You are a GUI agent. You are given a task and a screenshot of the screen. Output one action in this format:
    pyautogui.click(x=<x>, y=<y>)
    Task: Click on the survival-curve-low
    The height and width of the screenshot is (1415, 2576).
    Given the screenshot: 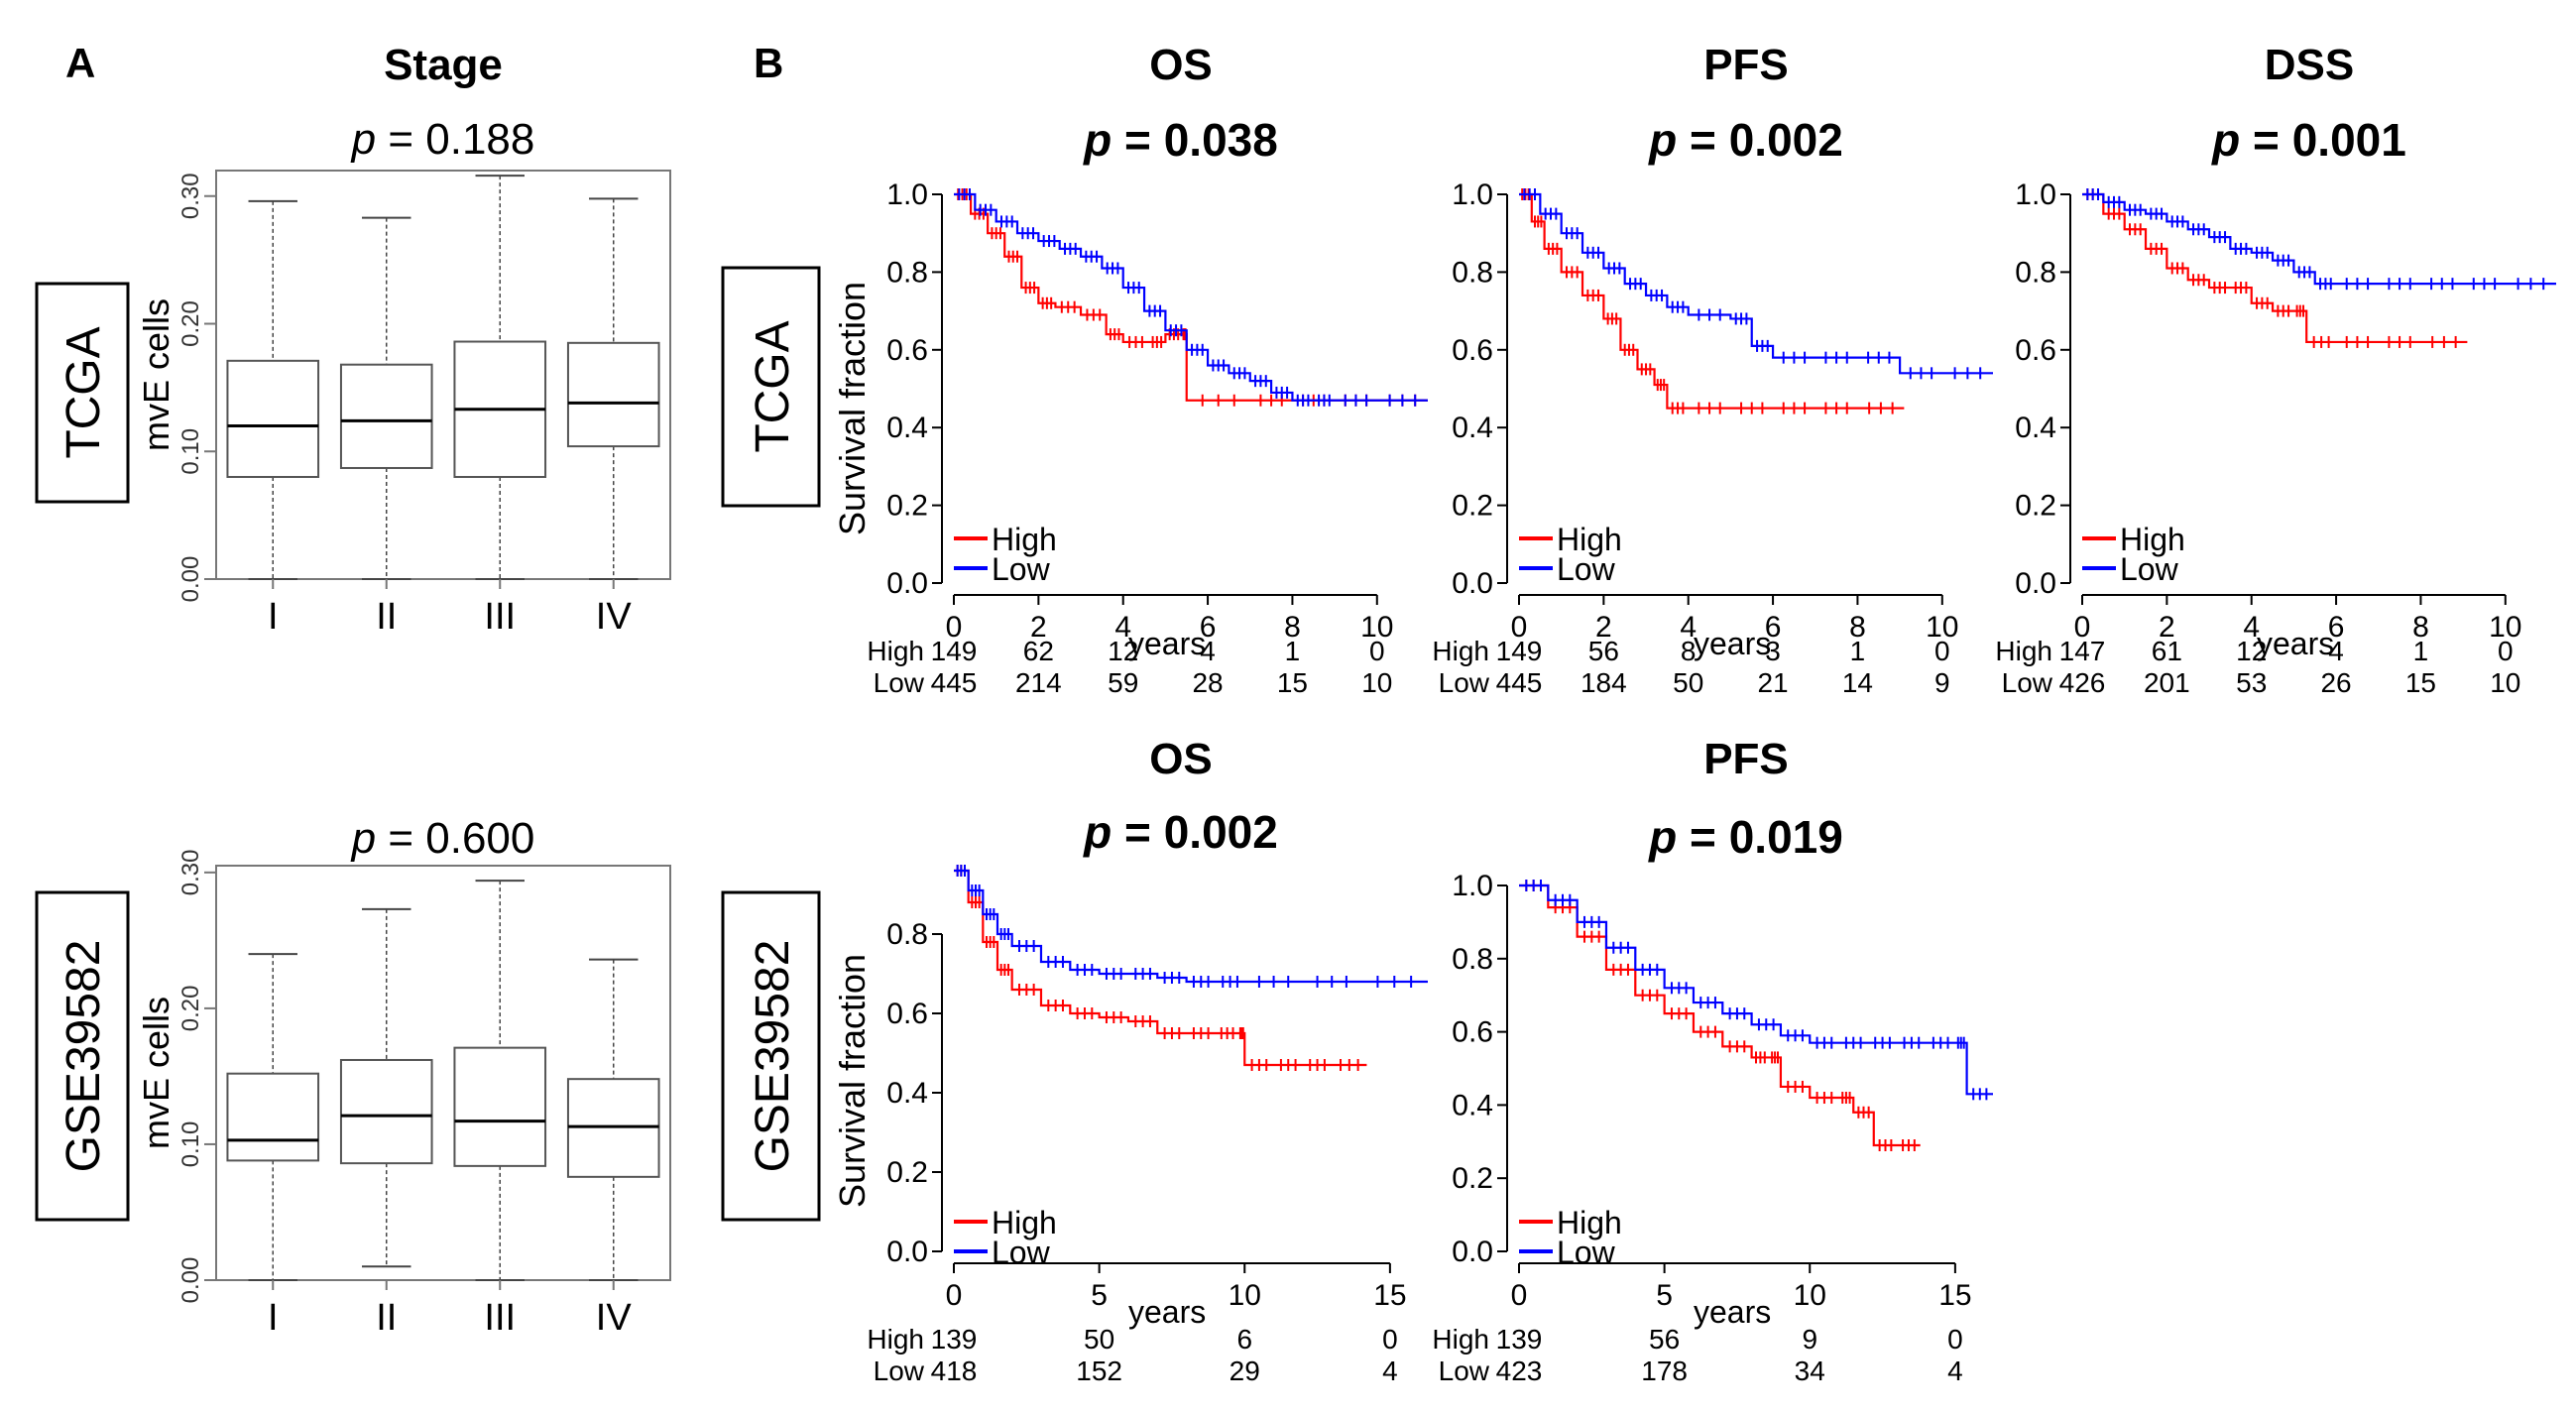 What is the action you would take?
    pyautogui.click(x=1191, y=926)
    